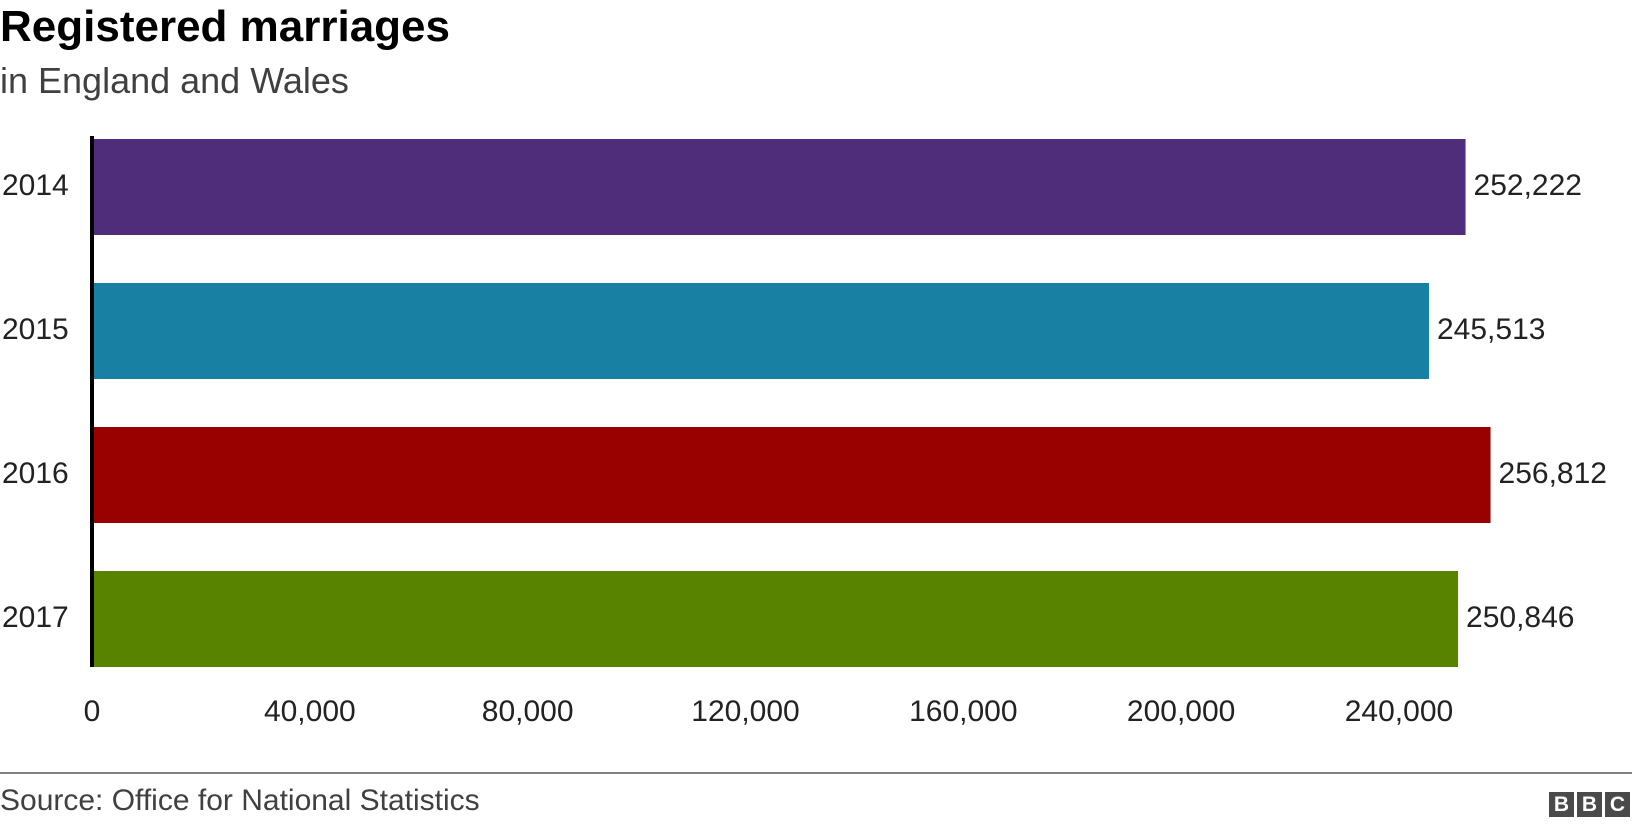  What do you see at coordinates (791, 475) in the screenshot?
I see `bar-2016` at bounding box center [791, 475].